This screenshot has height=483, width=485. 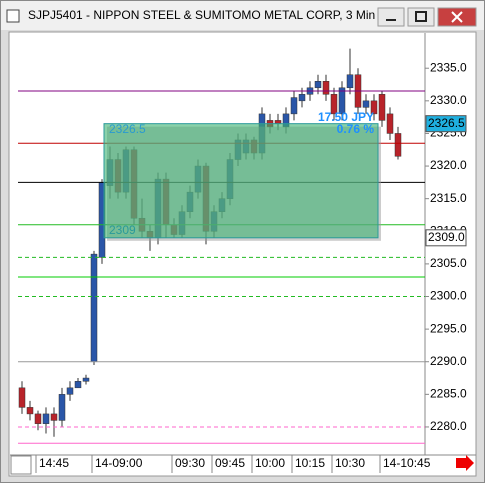 I want to click on maximize-button, so click(x=421, y=17).